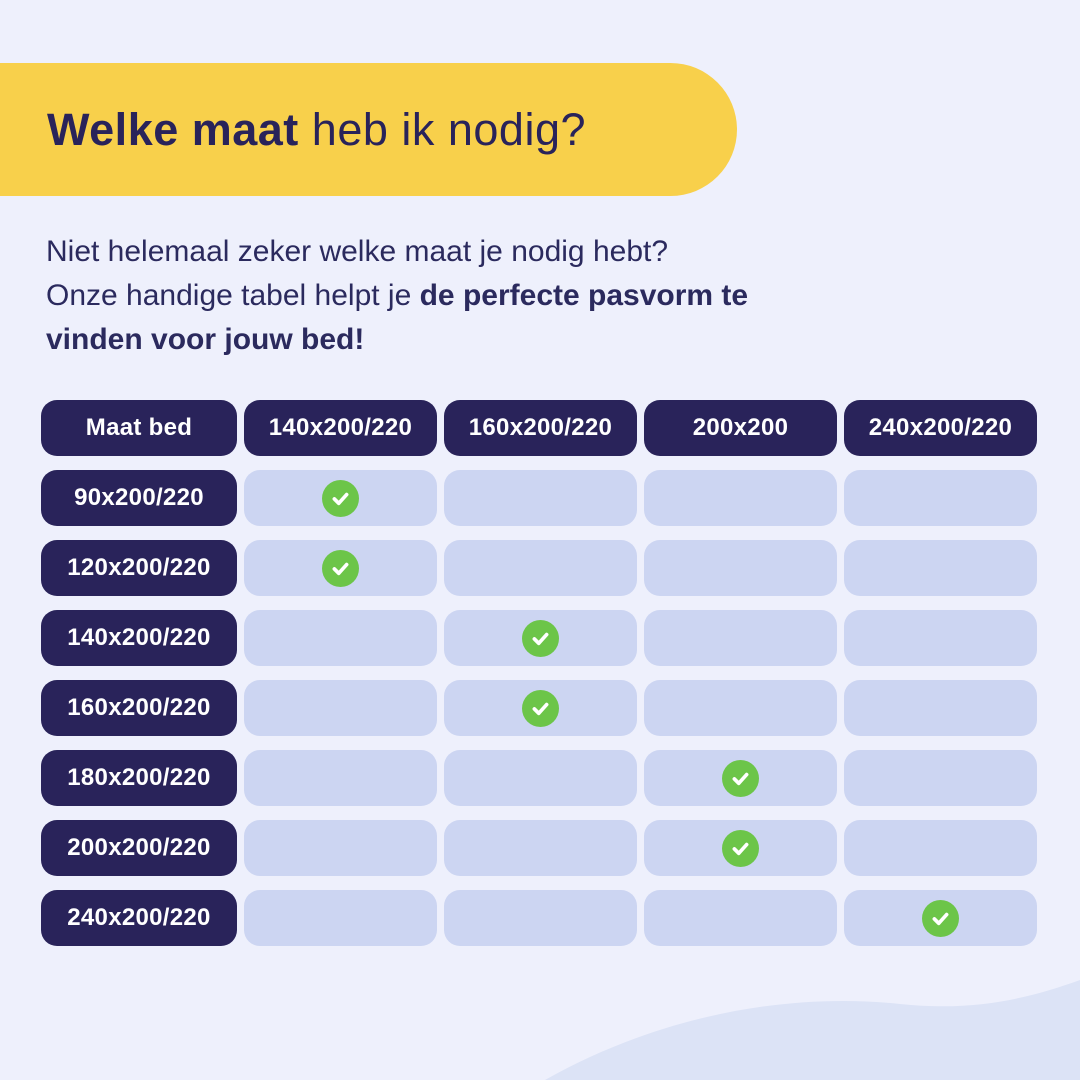  What do you see at coordinates (139, 708) in the screenshot?
I see `row-header: 160x200/220` at bounding box center [139, 708].